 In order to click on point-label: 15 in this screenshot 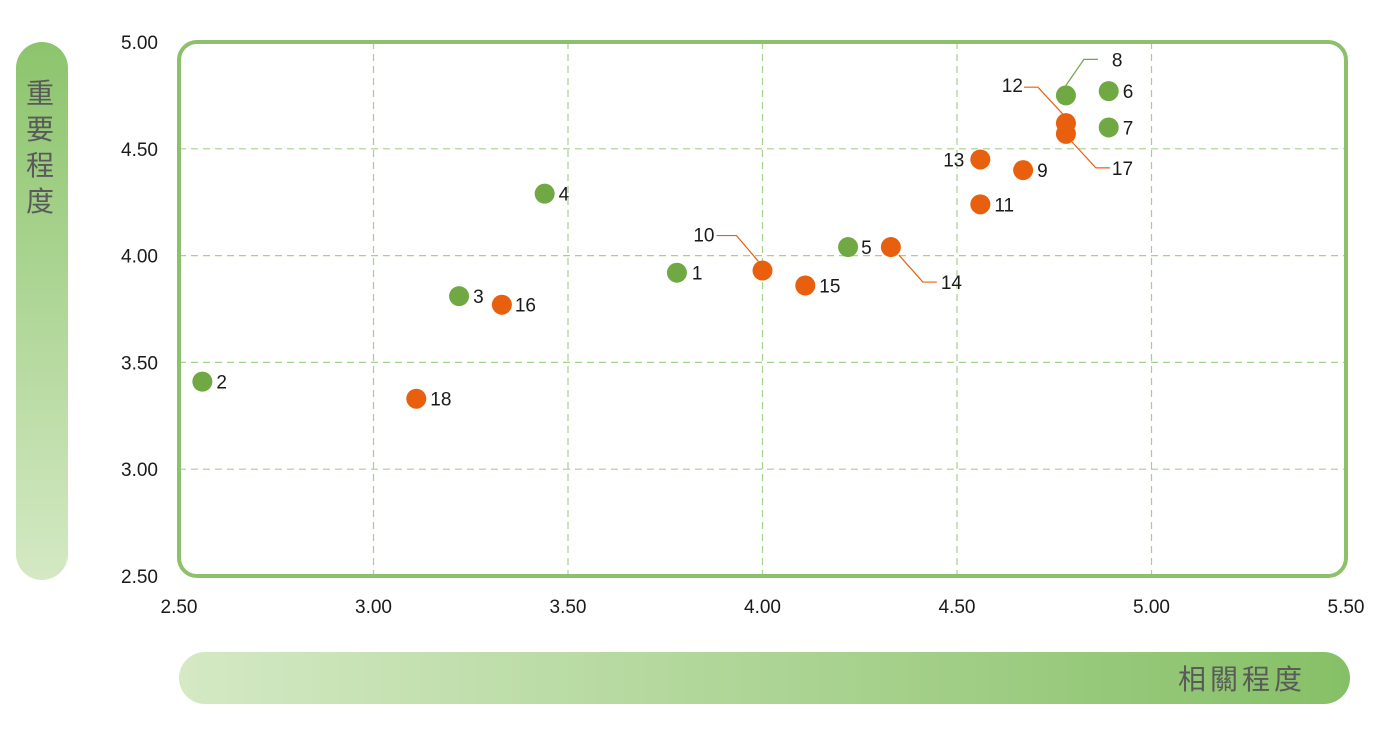, I will do `click(829, 287)`.